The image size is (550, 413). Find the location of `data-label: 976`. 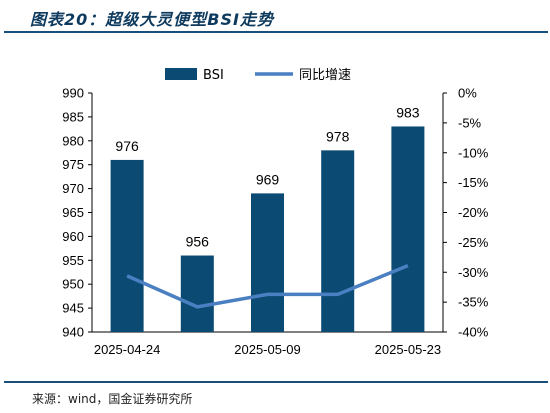

data-label: 976 is located at coordinates (127, 146).